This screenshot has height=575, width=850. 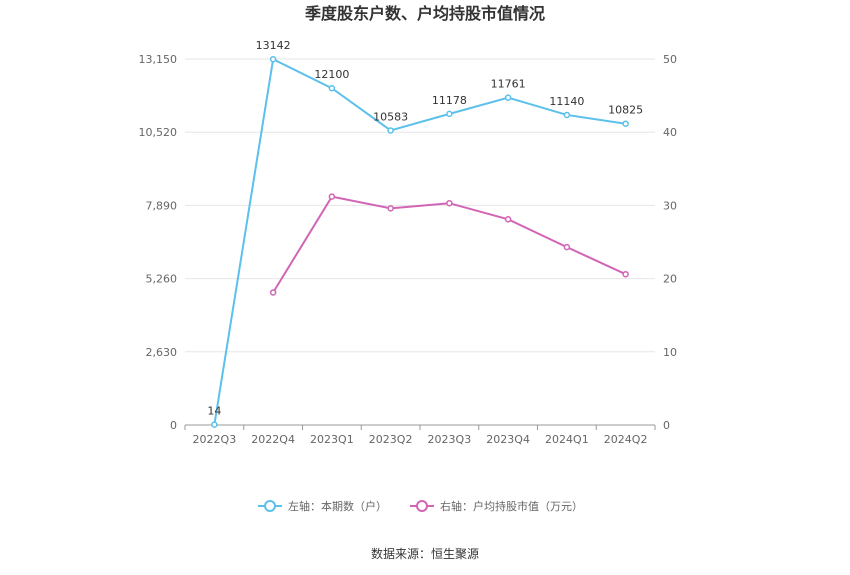 What do you see at coordinates (567, 439) in the screenshot?
I see `x-tick-label: 2024Q1` at bounding box center [567, 439].